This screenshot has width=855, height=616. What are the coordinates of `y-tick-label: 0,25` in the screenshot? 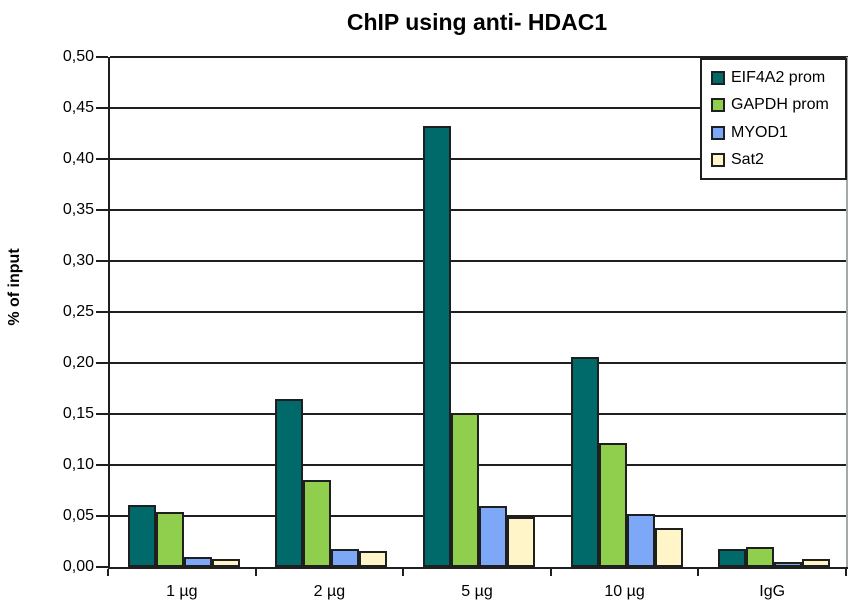 It's located at (78, 311).